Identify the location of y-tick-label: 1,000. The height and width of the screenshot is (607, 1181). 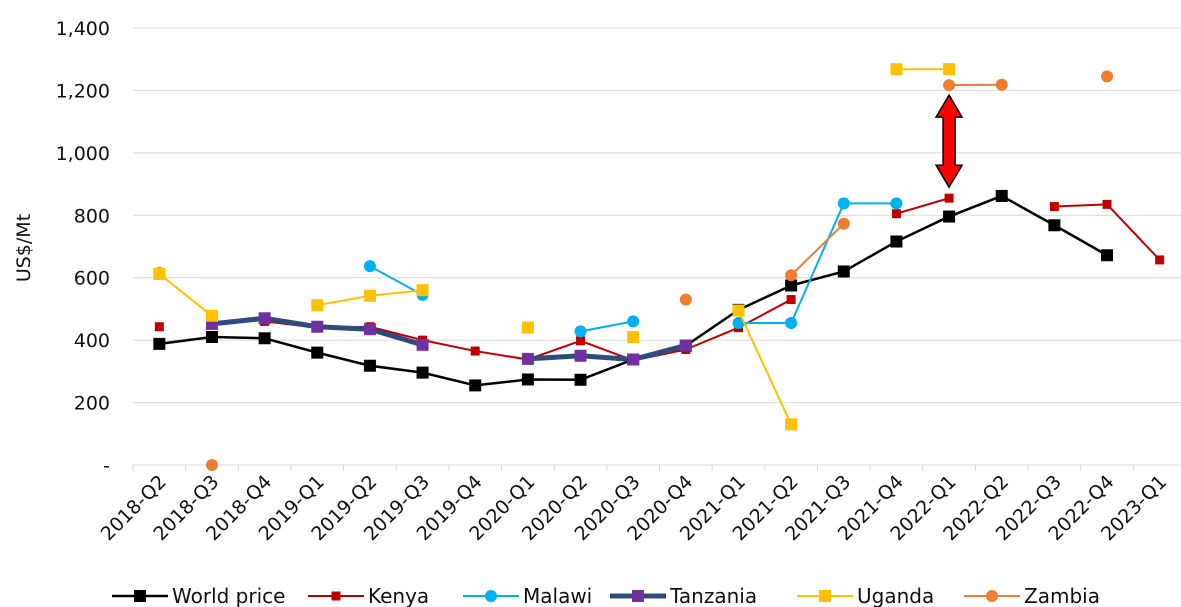
(83, 154).